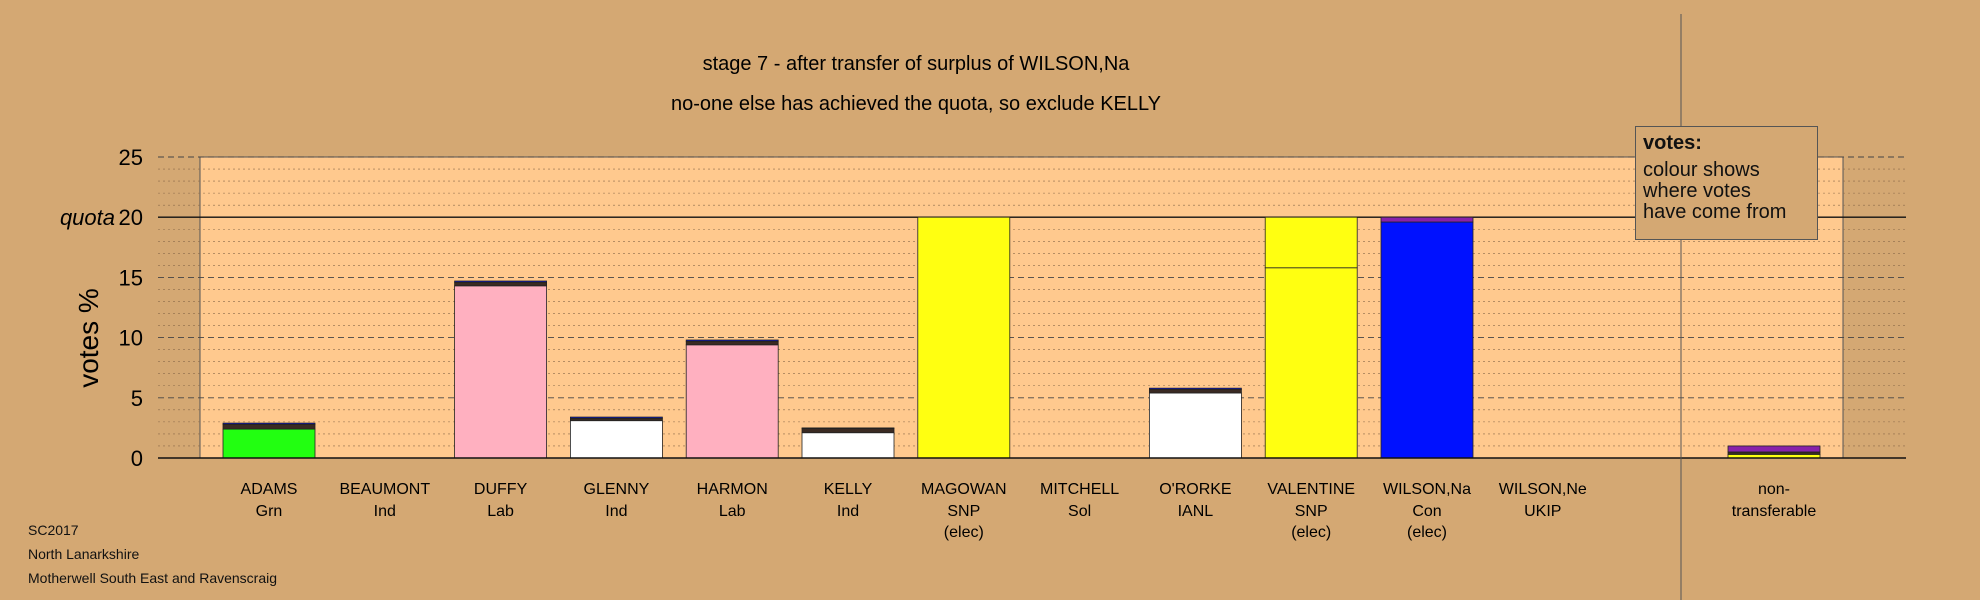 The height and width of the screenshot is (600, 1980). Describe the element at coordinates (137, 458) in the screenshot. I see `y-tick-label: 0` at that location.